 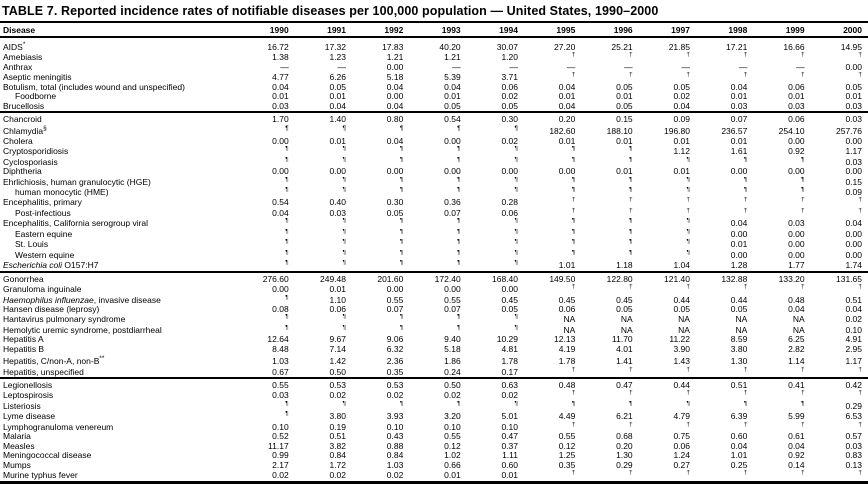 What do you see at coordinates (681, 172) in the screenshot?
I see `rate-cell: 0.01` at bounding box center [681, 172].